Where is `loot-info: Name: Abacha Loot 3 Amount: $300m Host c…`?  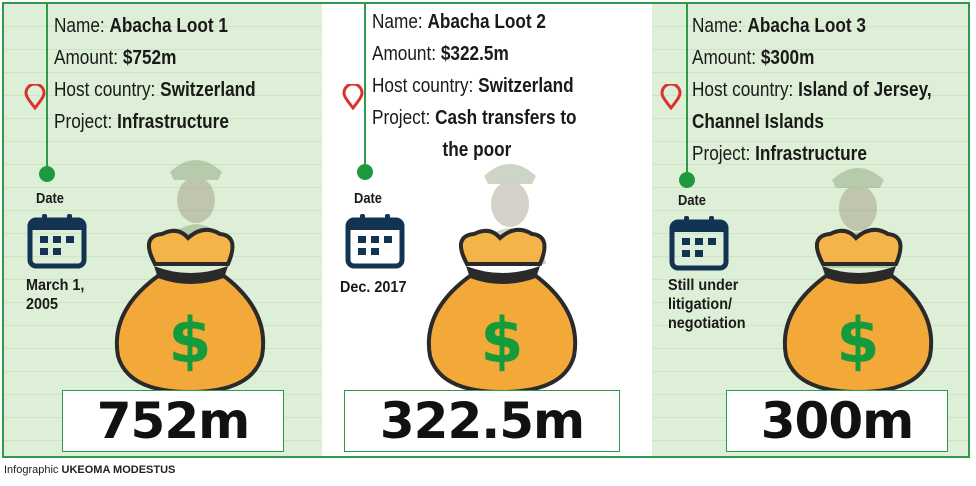
loot-info: Name: Abacha Loot 3 Amount: $300m Host c… is located at coordinates (812, 90).